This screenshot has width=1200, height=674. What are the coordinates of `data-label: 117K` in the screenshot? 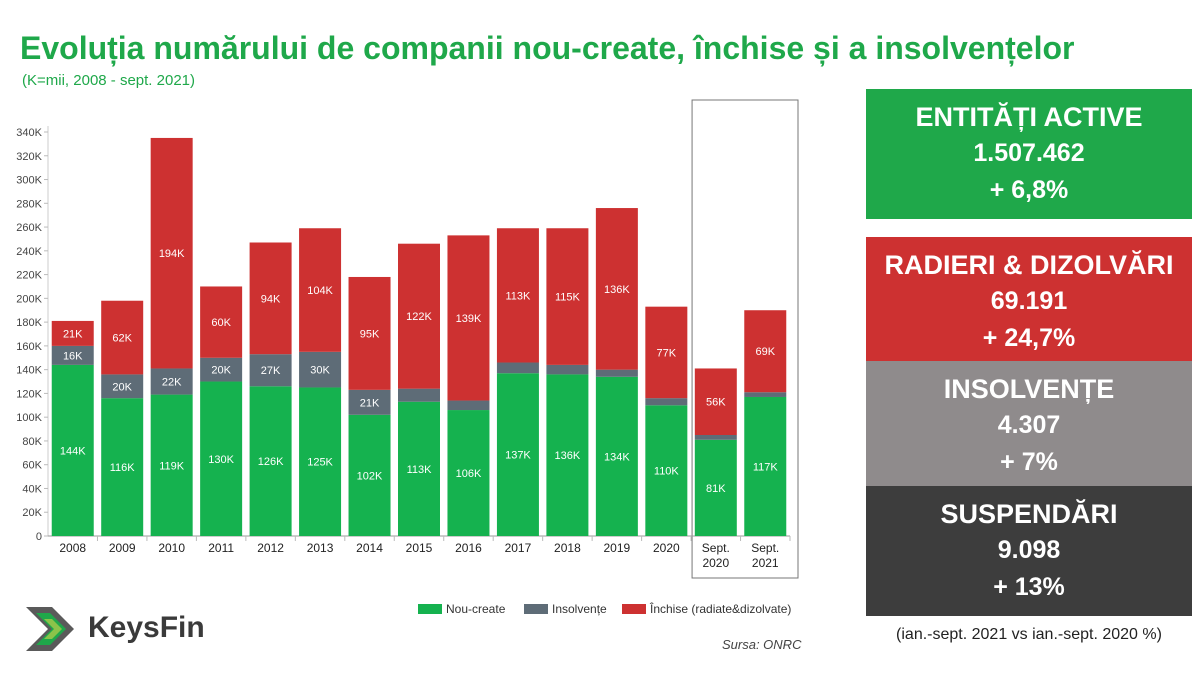 It's located at (766, 467).